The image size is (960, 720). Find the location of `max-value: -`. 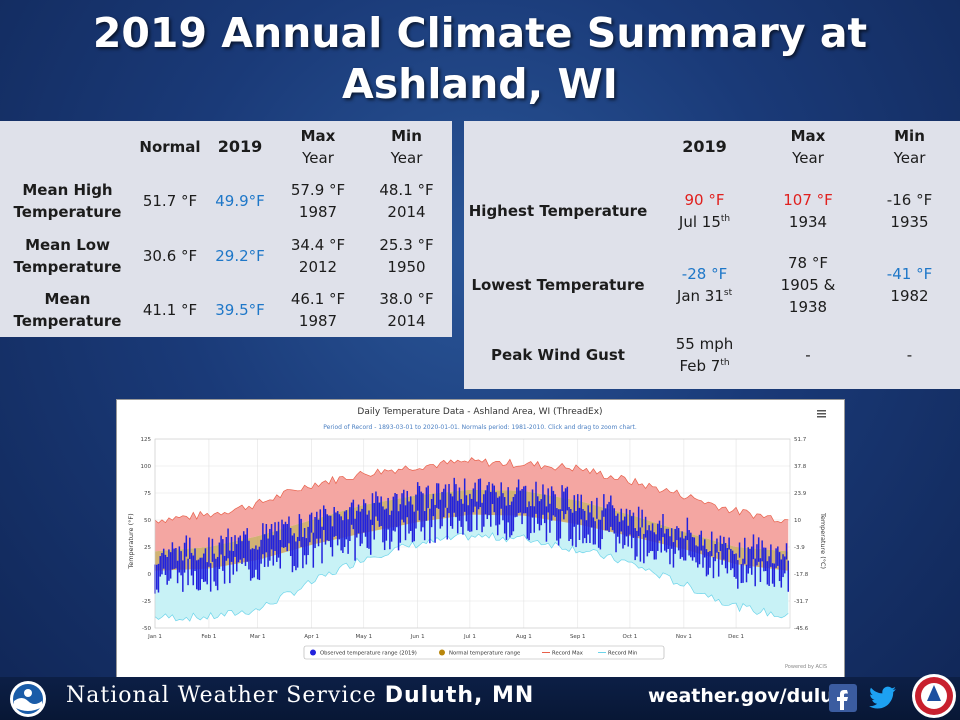

max-value: - is located at coordinates (808, 355).